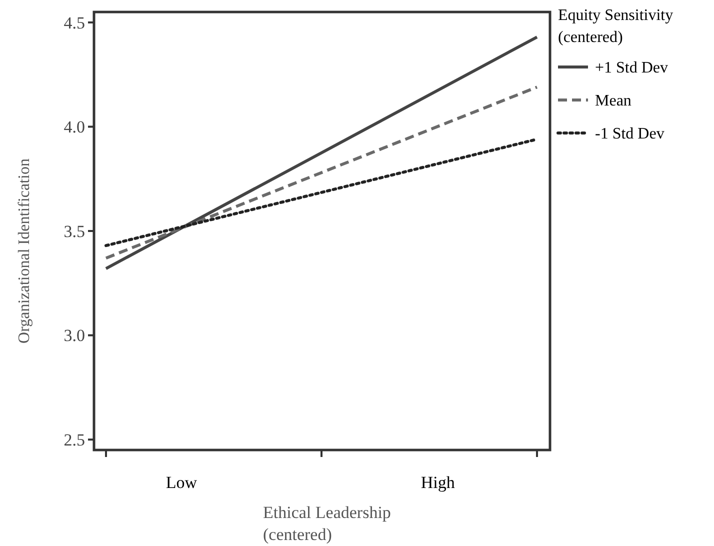 This screenshot has width=714, height=546. Describe the element at coordinates (74, 440) in the screenshot. I see `y-tick-label: 2.5` at that location.